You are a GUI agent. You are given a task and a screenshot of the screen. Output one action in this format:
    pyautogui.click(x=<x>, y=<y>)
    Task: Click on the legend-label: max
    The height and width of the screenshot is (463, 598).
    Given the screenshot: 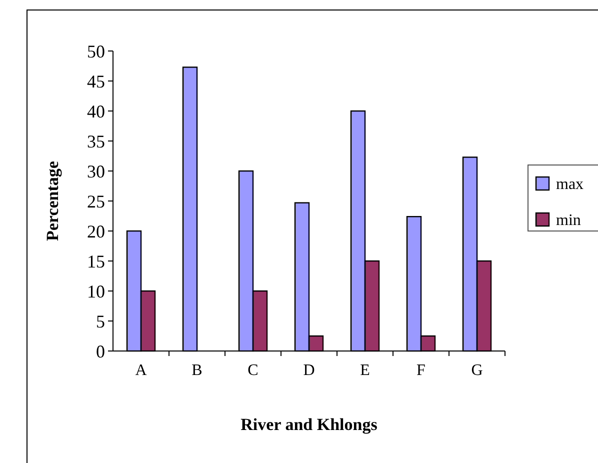 What is the action you would take?
    pyautogui.click(x=570, y=184)
    